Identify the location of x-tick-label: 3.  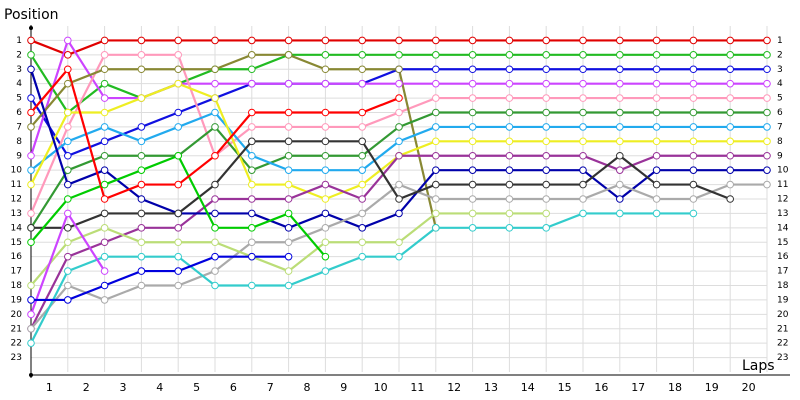
(123, 387).